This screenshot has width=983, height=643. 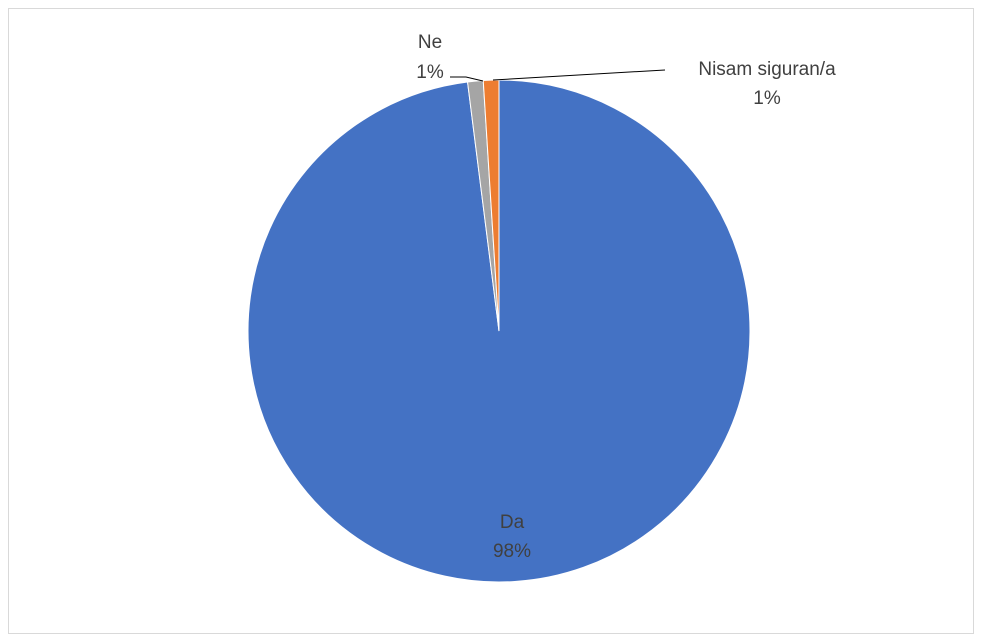 I want to click on slice-label-value-ne: 1%, so click(x=430, y=72).